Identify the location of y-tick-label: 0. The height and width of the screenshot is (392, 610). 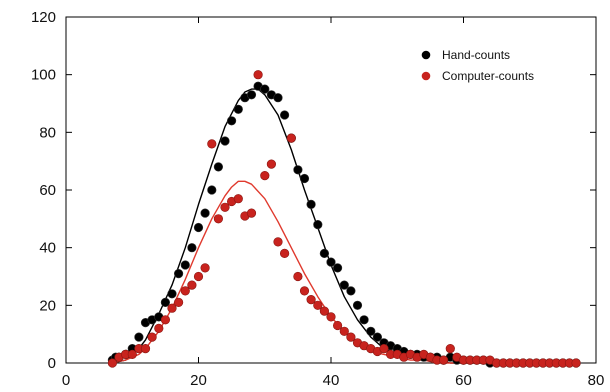
(52, 363).